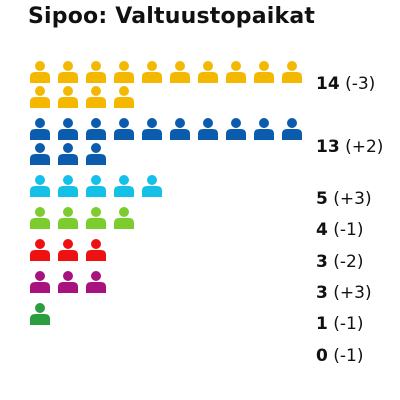 This screenshot has height=400, width=400. What do you see at coordinates (322, 356) in the screenshot?
I see `seat-count: 0` at bounding box center [322, 356].